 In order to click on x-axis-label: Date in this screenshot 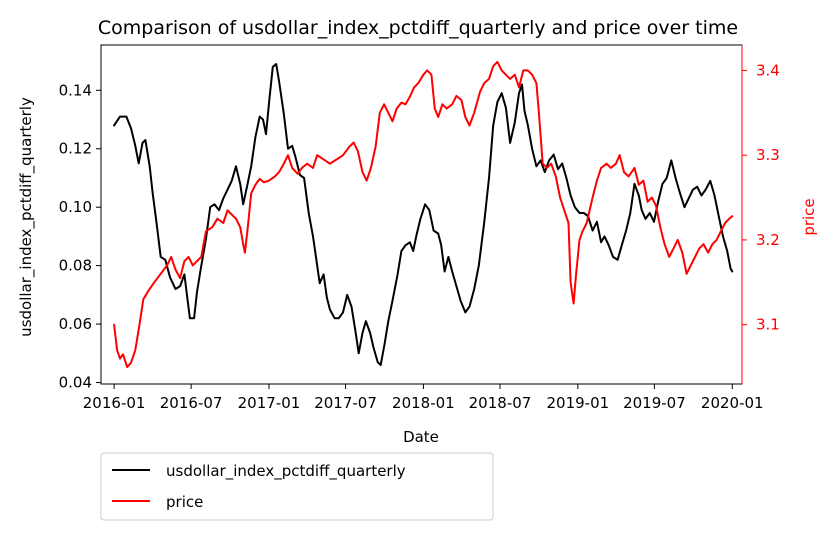, I will do `click(421, 437)`.